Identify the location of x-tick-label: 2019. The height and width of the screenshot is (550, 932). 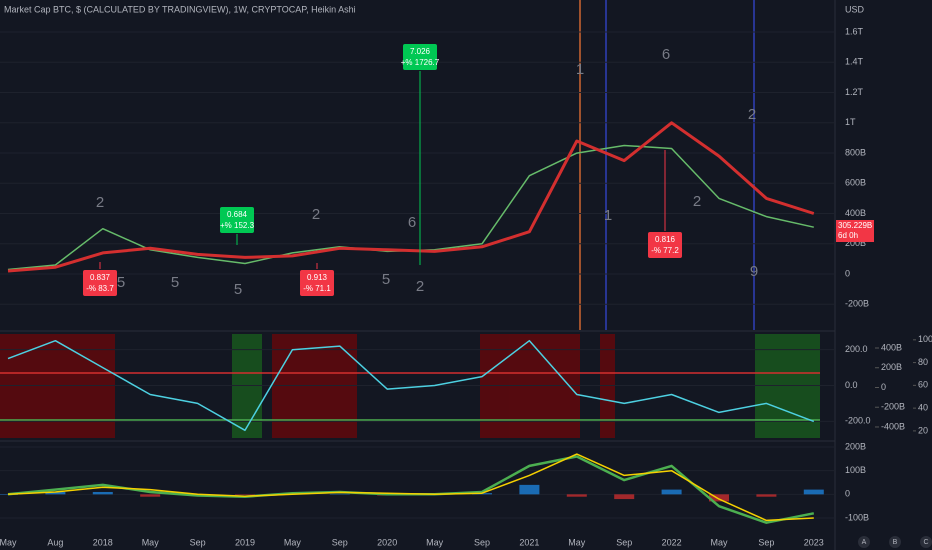
(245, 542).